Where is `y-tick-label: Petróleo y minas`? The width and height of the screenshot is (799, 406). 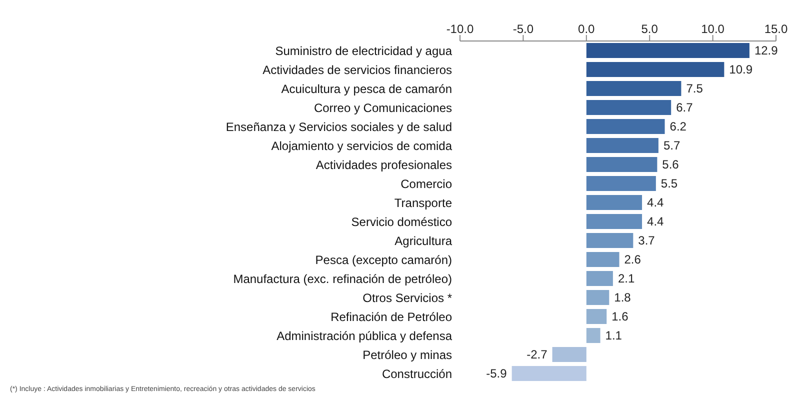
y-tick-label: Petróleo y minas is located at coordinates (407, 355).